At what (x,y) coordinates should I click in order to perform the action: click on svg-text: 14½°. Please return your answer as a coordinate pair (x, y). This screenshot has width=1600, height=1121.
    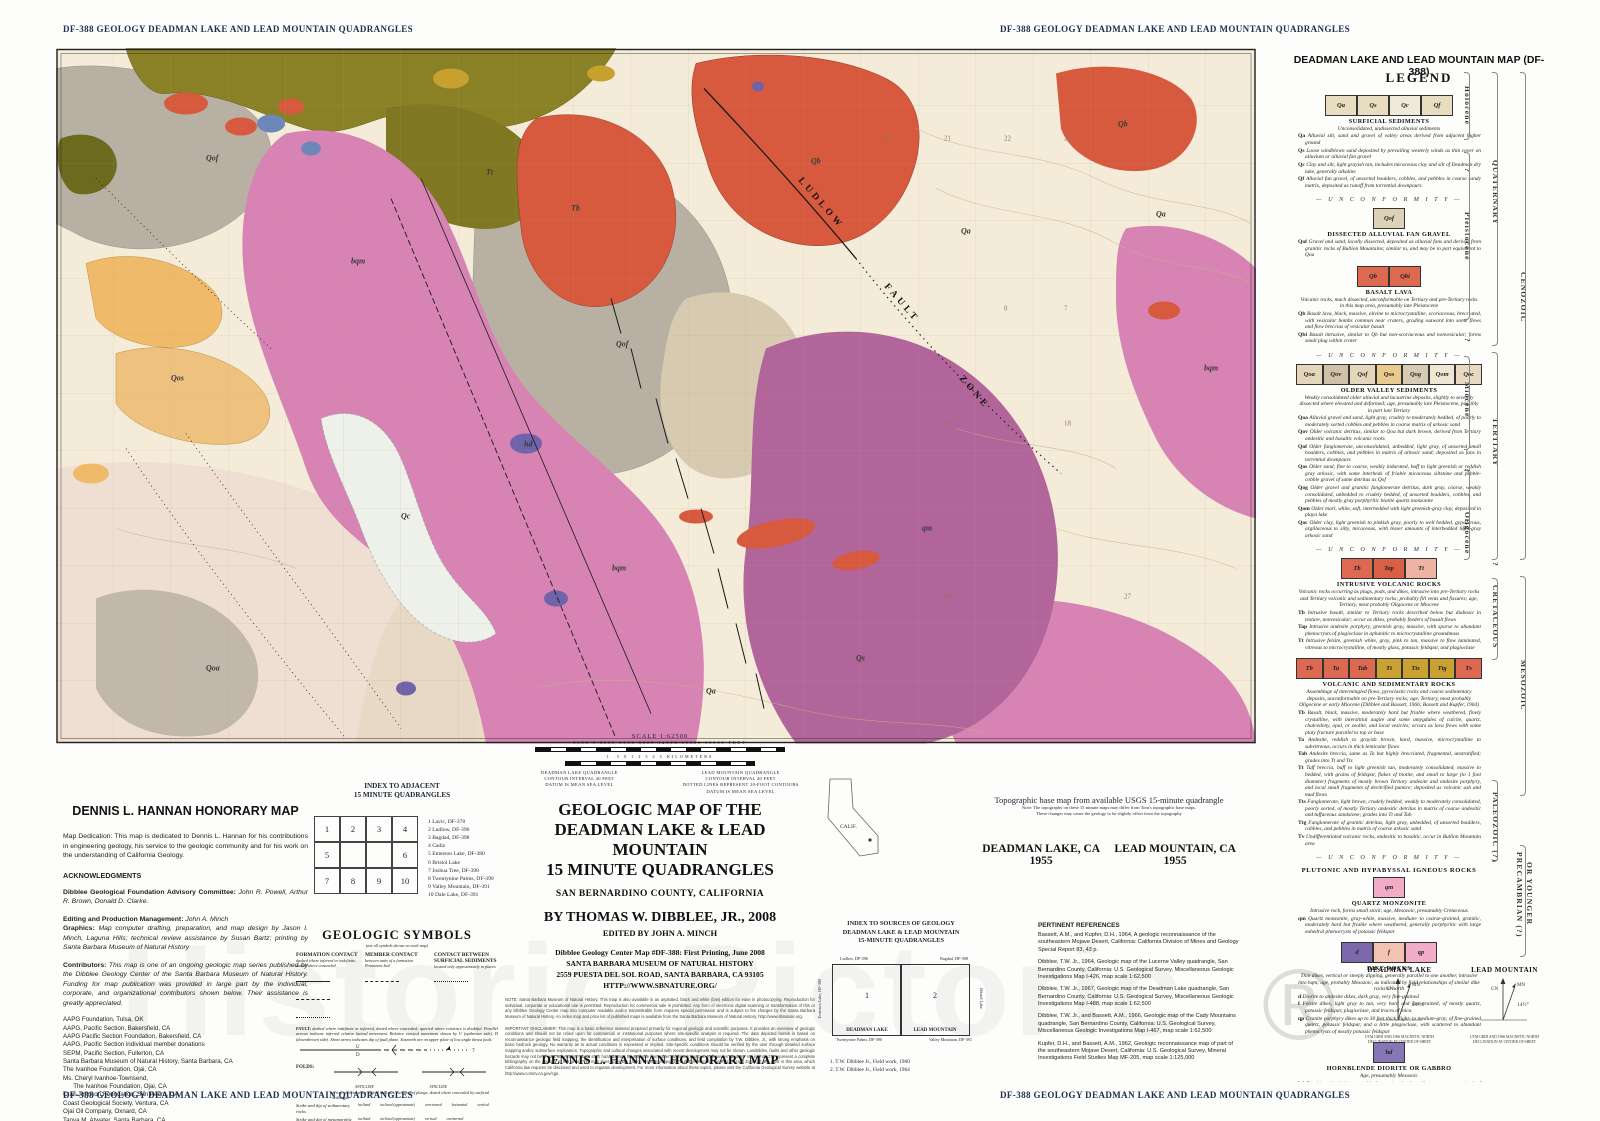
    Looking at the image, I should click on (1523, 1004).